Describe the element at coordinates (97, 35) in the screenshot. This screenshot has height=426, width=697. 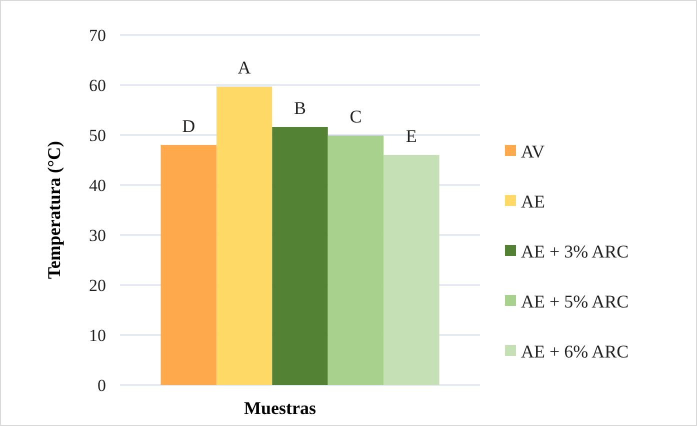
I see `y-tick-label: 70` at that location.